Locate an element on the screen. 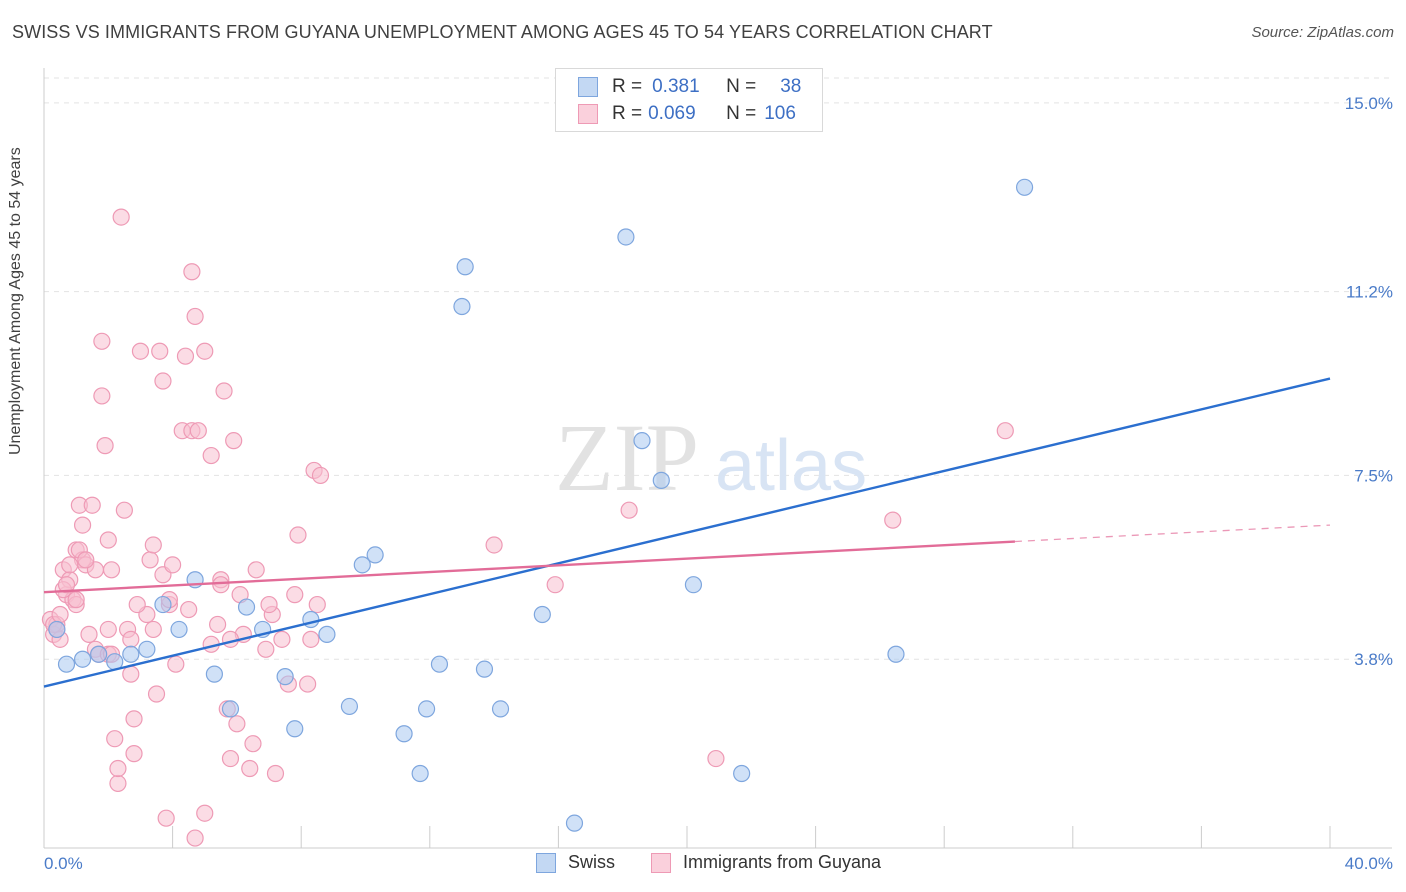 The width and height of the screenshot is (1406, 892). watermark: ZIP atlas is located at coordinates (711, 457).